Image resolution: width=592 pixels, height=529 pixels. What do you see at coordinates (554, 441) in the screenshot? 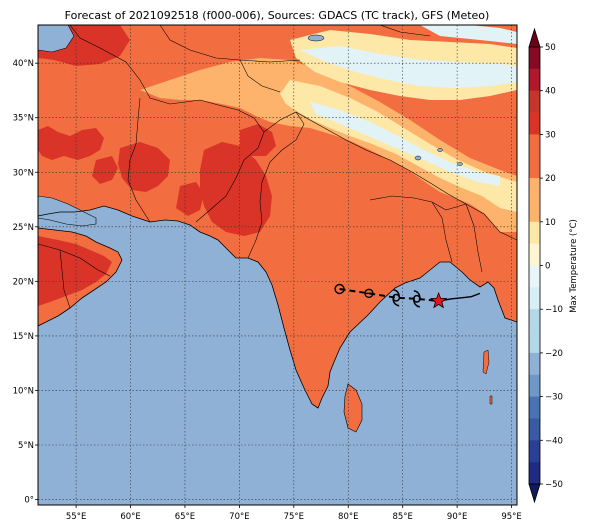
I see `colorbar-tick-label: −40` at bounding box center [554, 441].